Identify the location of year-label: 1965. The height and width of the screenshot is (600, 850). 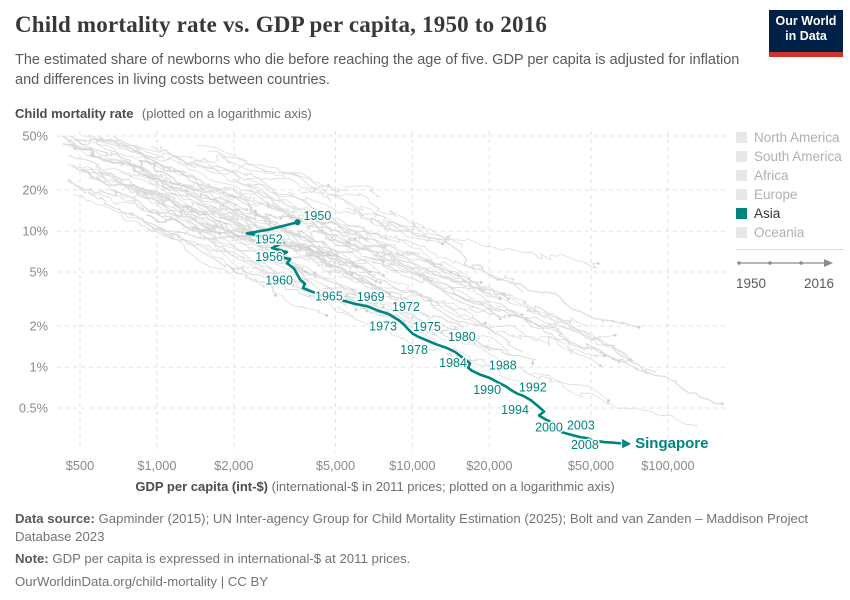
(329, 296).